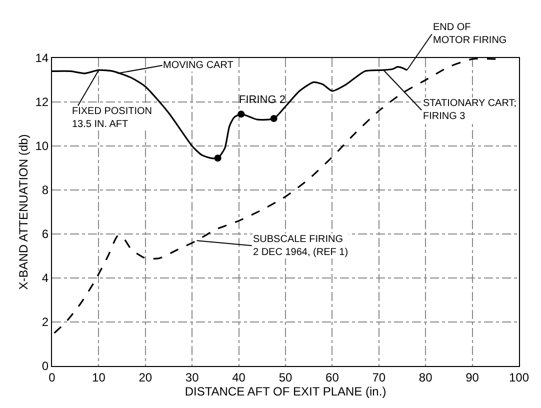 The image size is (541, 408). I want to click on annotation: FIRING 2, so click(262, 100).